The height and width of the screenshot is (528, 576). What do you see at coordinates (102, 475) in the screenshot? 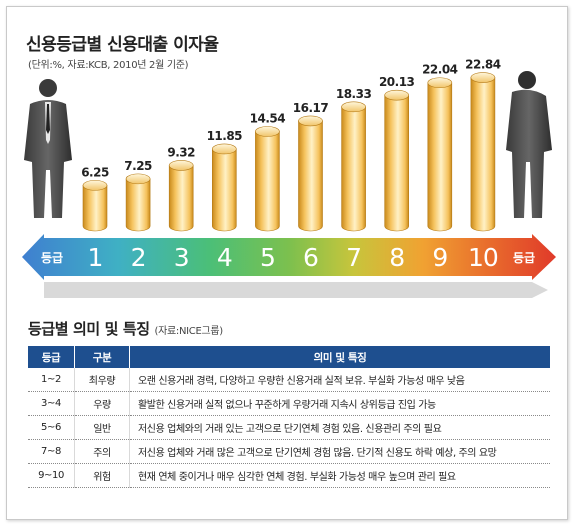
I see `row-category: 위험` at bounding box center [102, 475].